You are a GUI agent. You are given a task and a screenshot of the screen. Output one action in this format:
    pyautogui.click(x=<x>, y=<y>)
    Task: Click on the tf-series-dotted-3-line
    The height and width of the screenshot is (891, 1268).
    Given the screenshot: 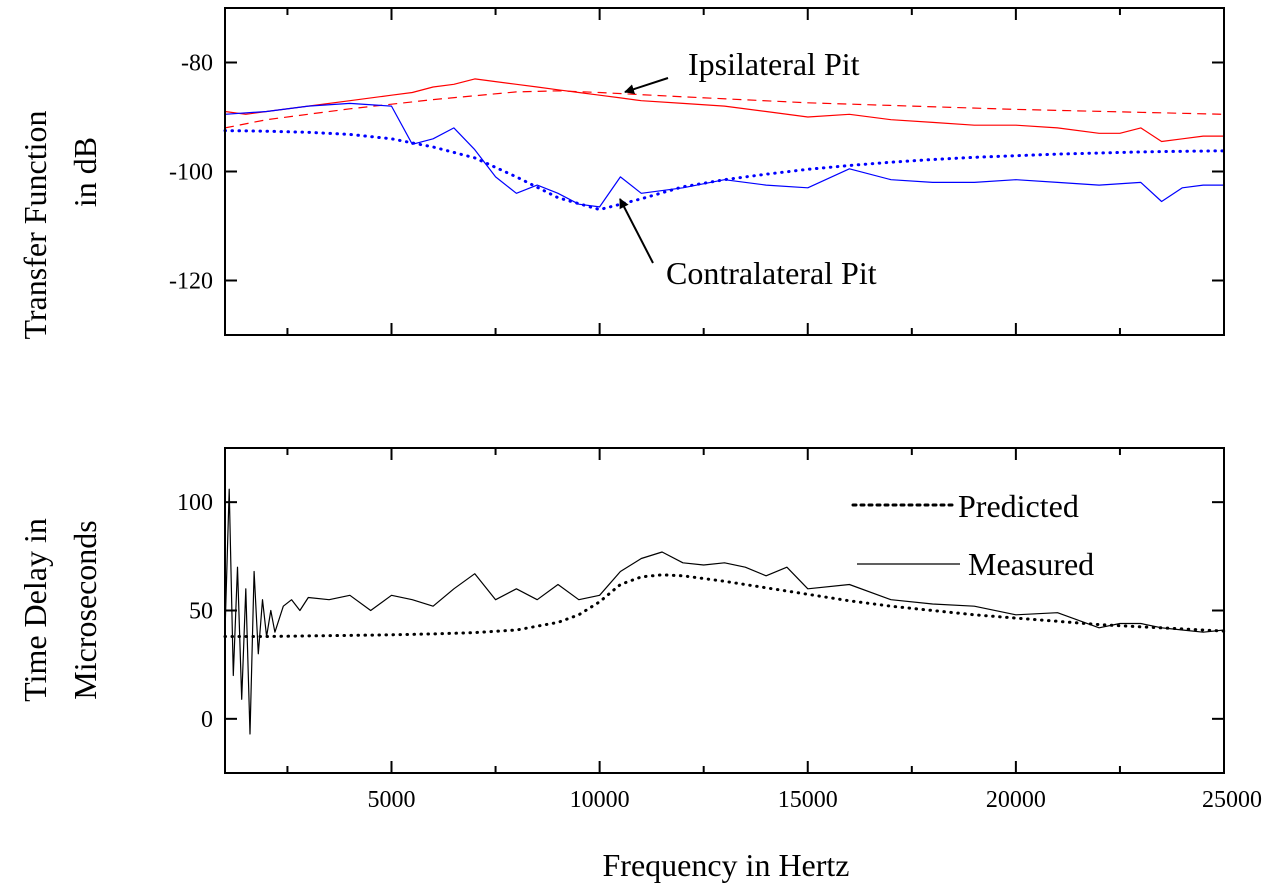 What is the action you would take?
    pyautogui.click(x=724, y=170)
    